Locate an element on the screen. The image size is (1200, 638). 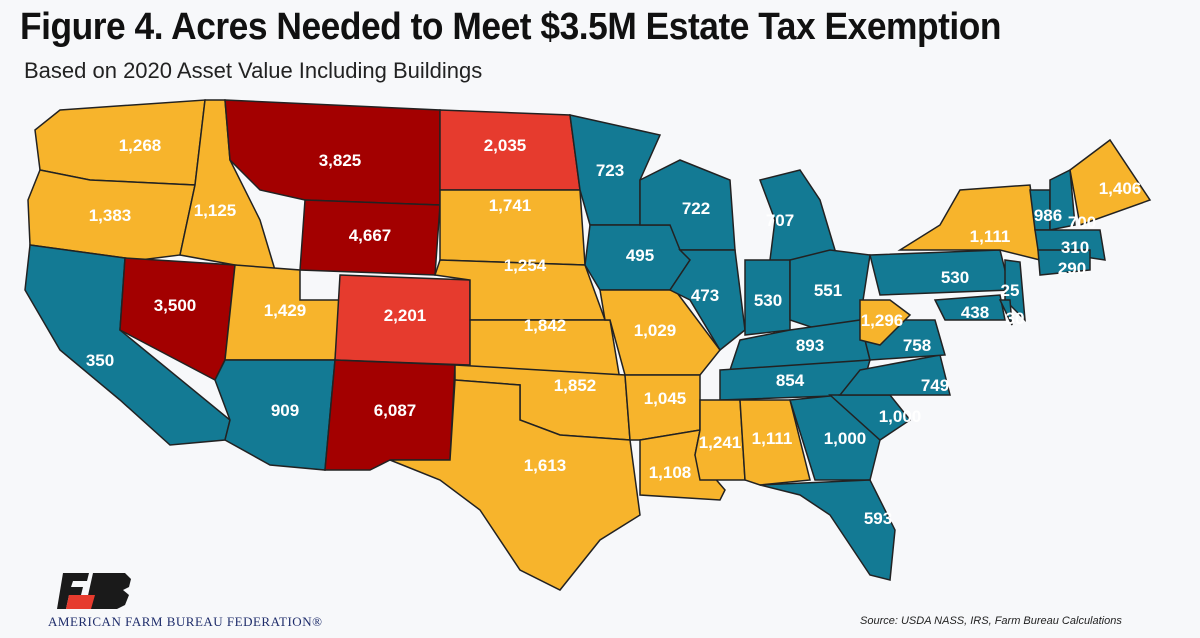
state-value-nc: 749 is located at coordinates (935, 385).